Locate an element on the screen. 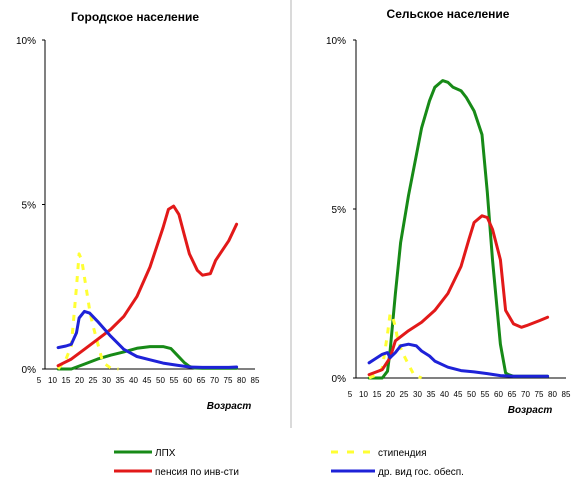 The image size is (587, 488). legend-item-pension: пенсия по инв-сти is located at coordinates (176, 472).